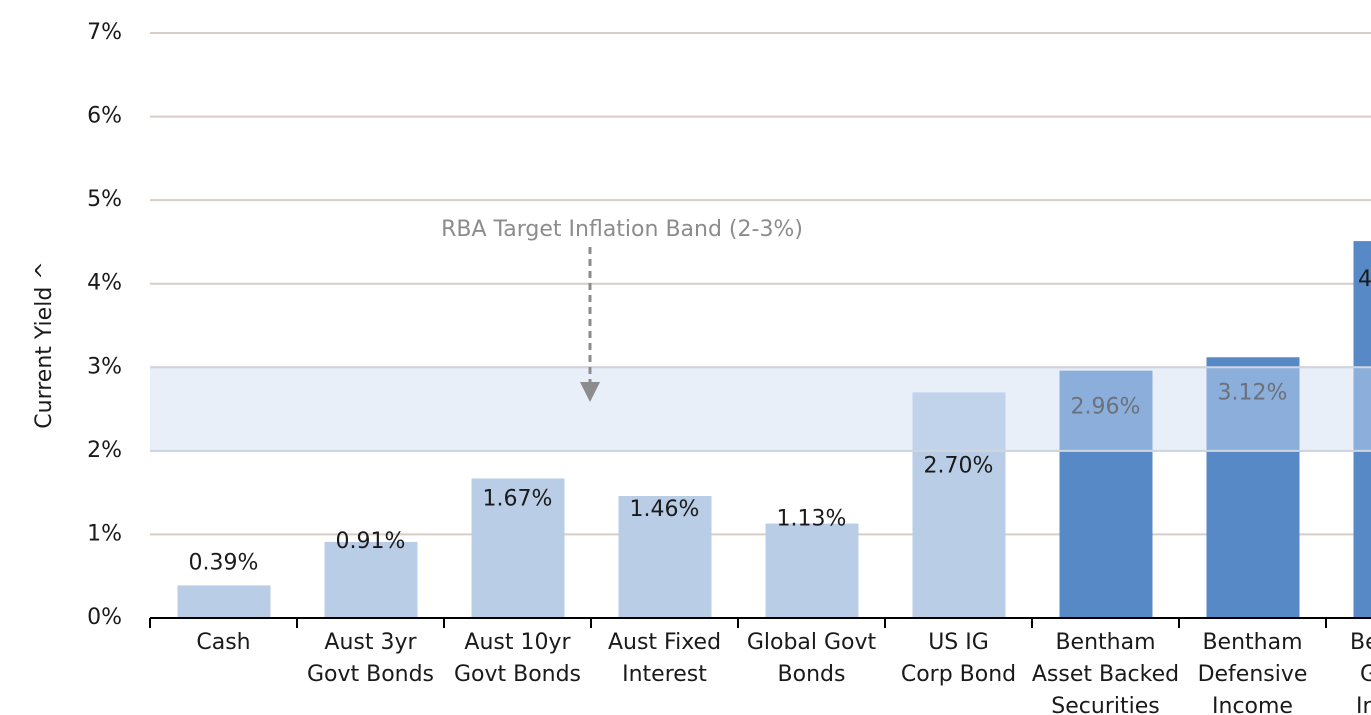  Describe the element at coordinates (812, 658) in the screenshot. I see `x-tick-label: Global Govt Bonds` at that location.